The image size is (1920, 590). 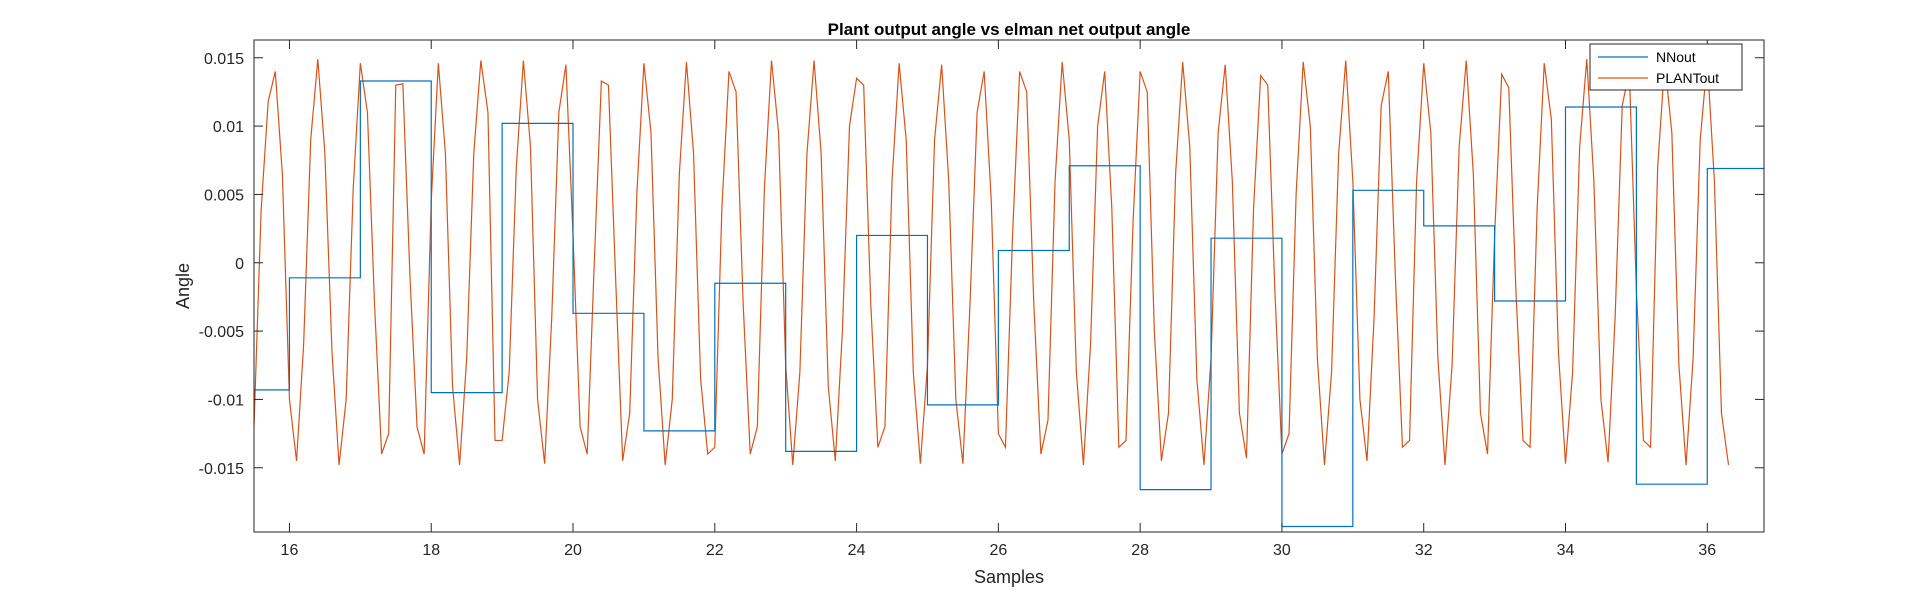 What do you see at coordinates (1566, 550) in the screenshot?
I see `x-tick-label: 34` at bounding box center [1566, 550].